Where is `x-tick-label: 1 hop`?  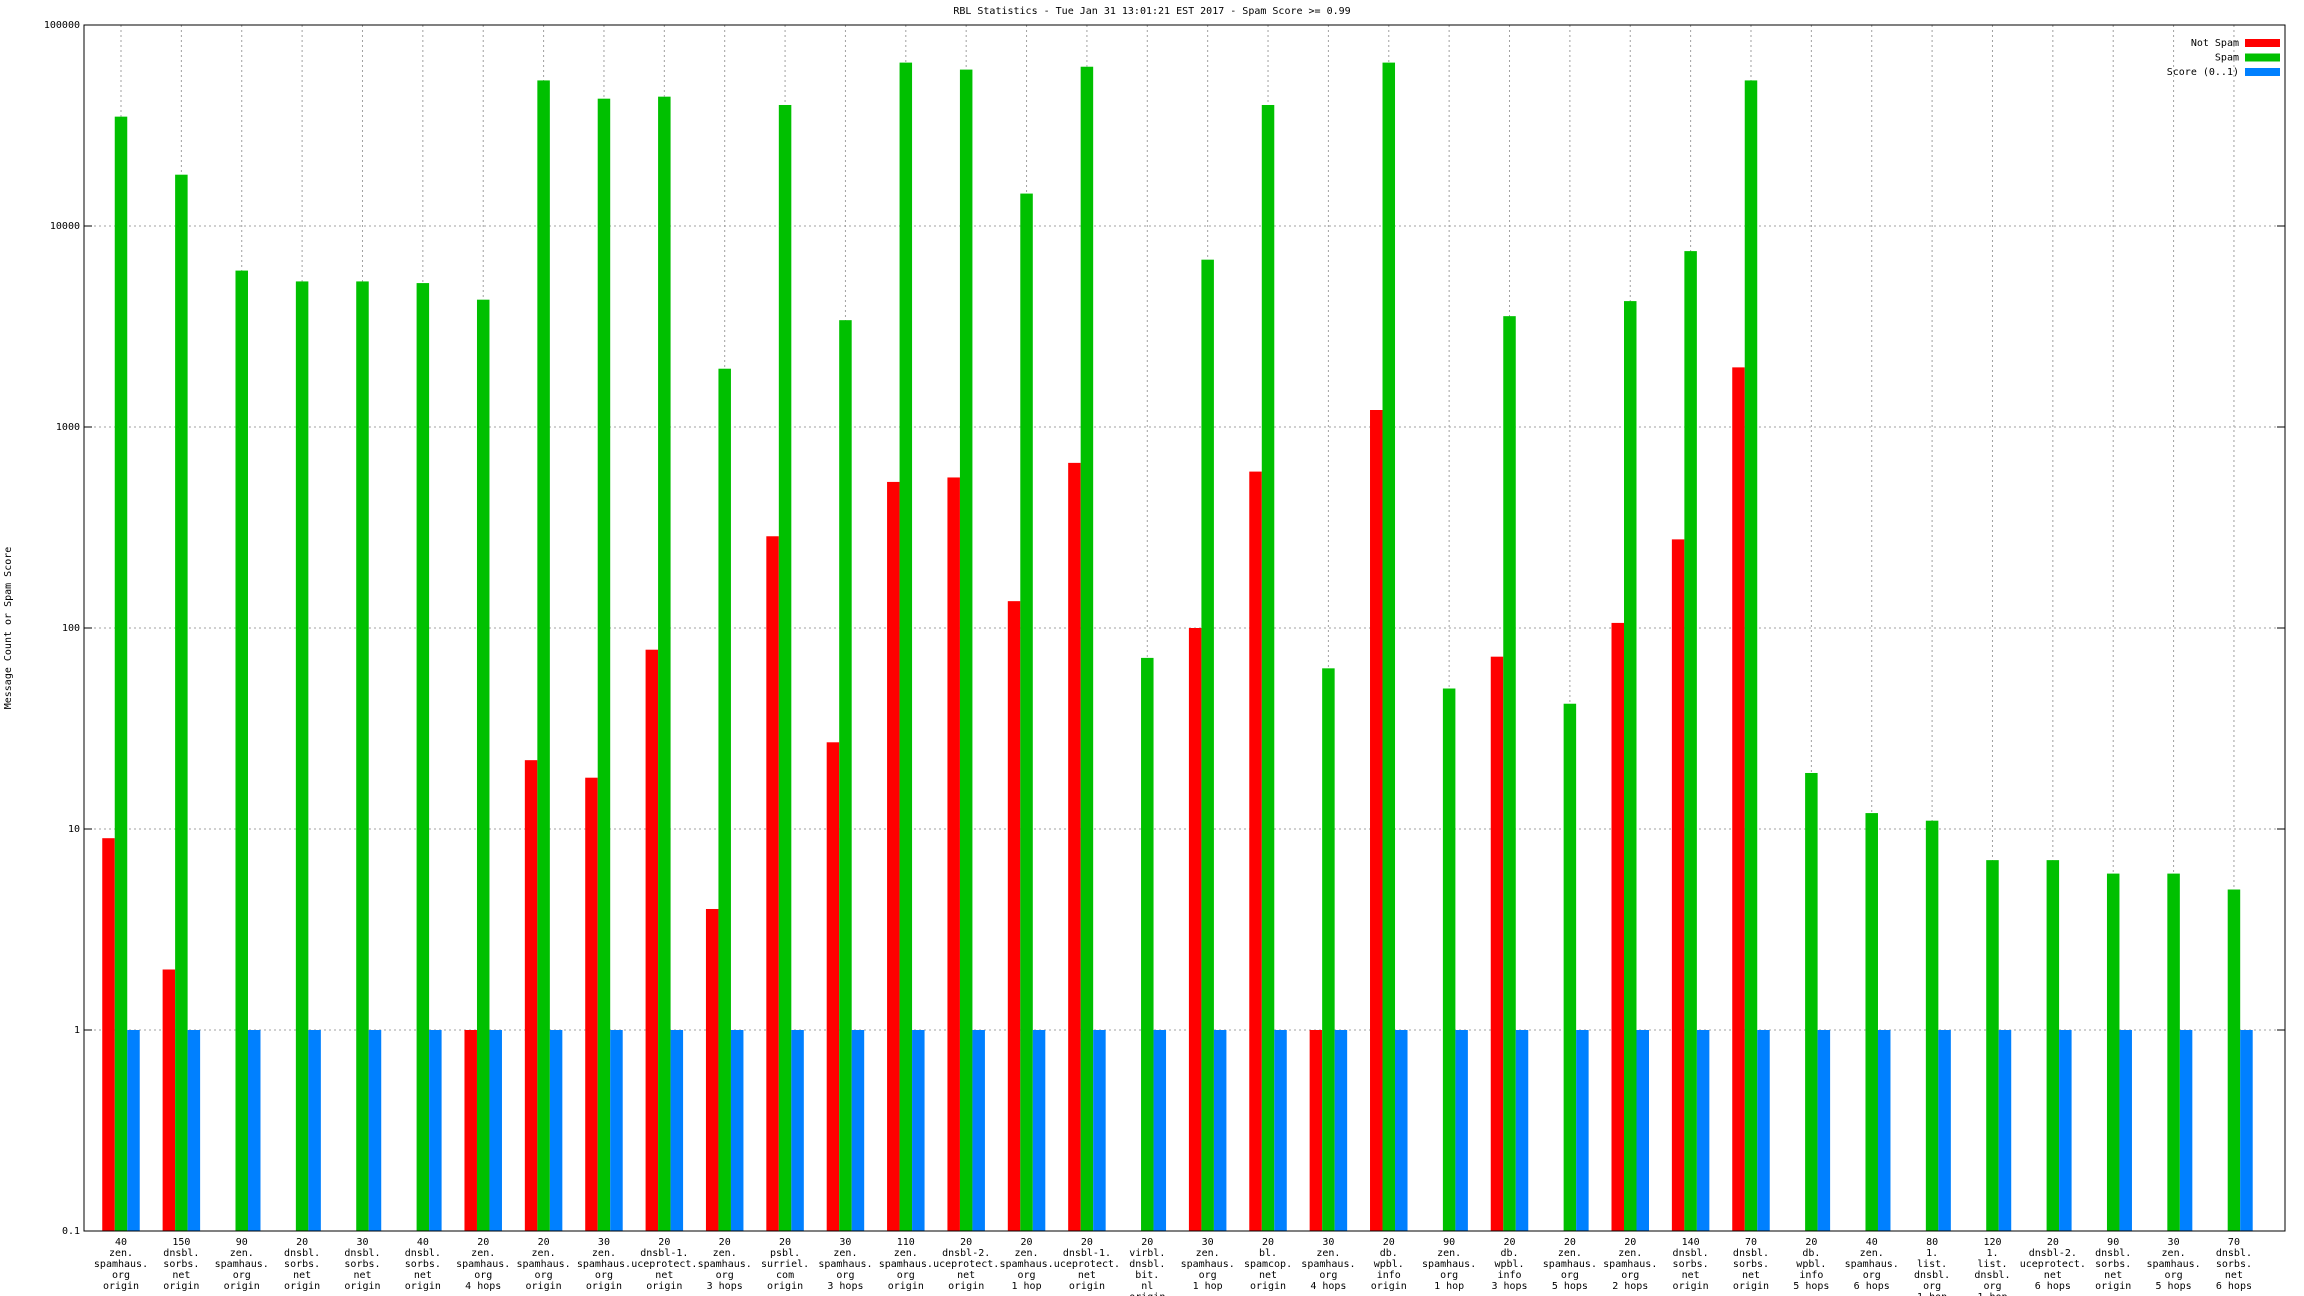 x-tick-label: 1 hop is located at coordinates (1026, 1286).